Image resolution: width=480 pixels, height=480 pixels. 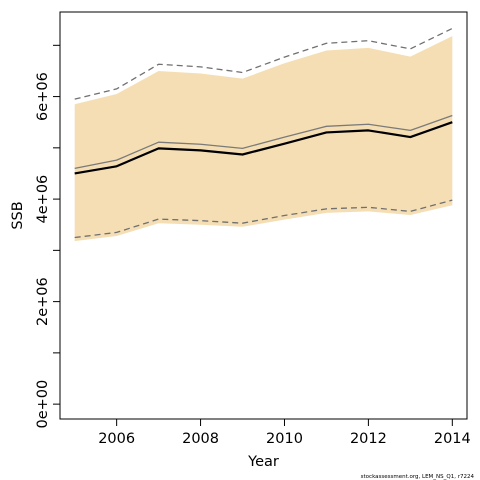 What do you see at coordinates (43, 404) in the screenshot?
I see `y-tick-label: 0e+00` at bounding box center [43, 404].